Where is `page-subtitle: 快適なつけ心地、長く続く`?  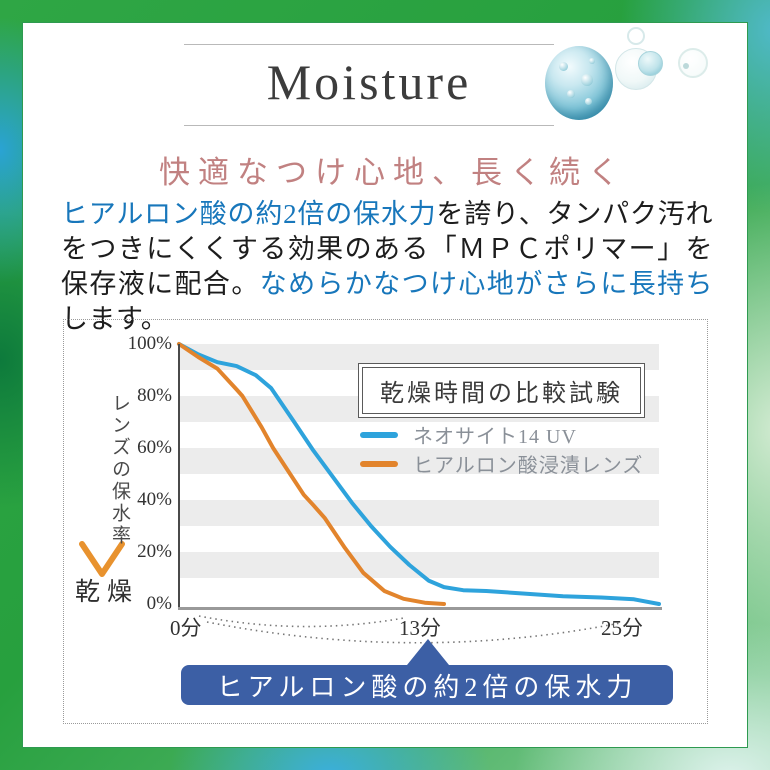
page-subtitle: 快適なつけ心地、長く続く is located at coordinates (393, 172).